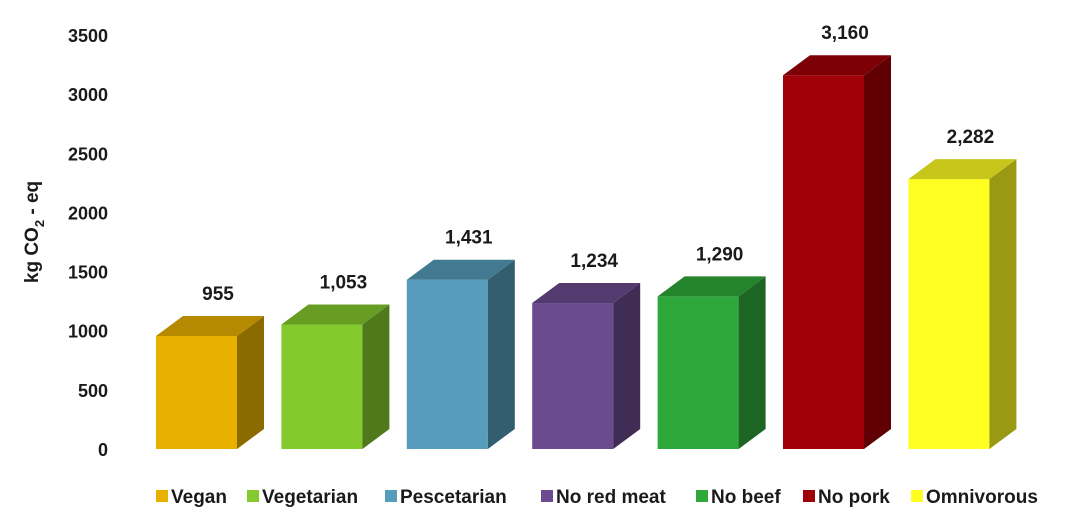 The image size is (1080, 526). What do you see at coordinates (720, 254) in the screenshot?
I see `bar-value-label: 1,290` at bounding box center [720, 254].